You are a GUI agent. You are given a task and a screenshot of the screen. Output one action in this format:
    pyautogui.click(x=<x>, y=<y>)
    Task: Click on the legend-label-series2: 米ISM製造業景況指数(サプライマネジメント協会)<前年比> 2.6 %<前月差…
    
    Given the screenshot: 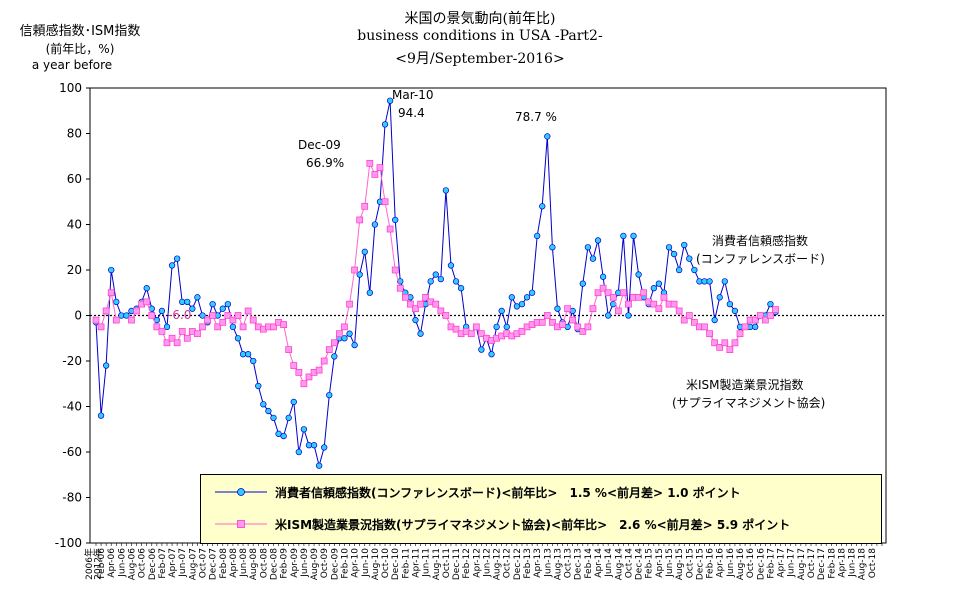 What is the action you would take?
    pyautogui.click(x=533, y=525)
    